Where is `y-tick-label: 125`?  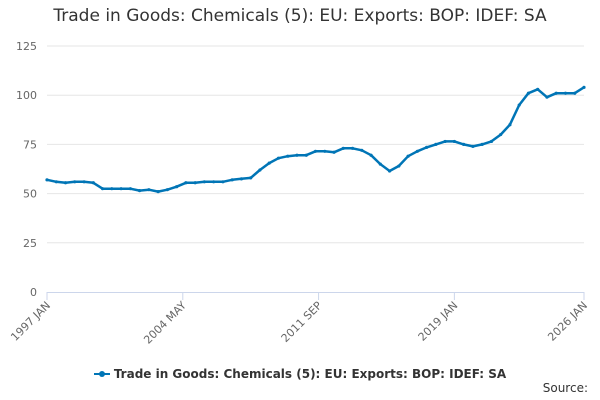 y-tick-label: 125 is located at coordinates (26, 46).